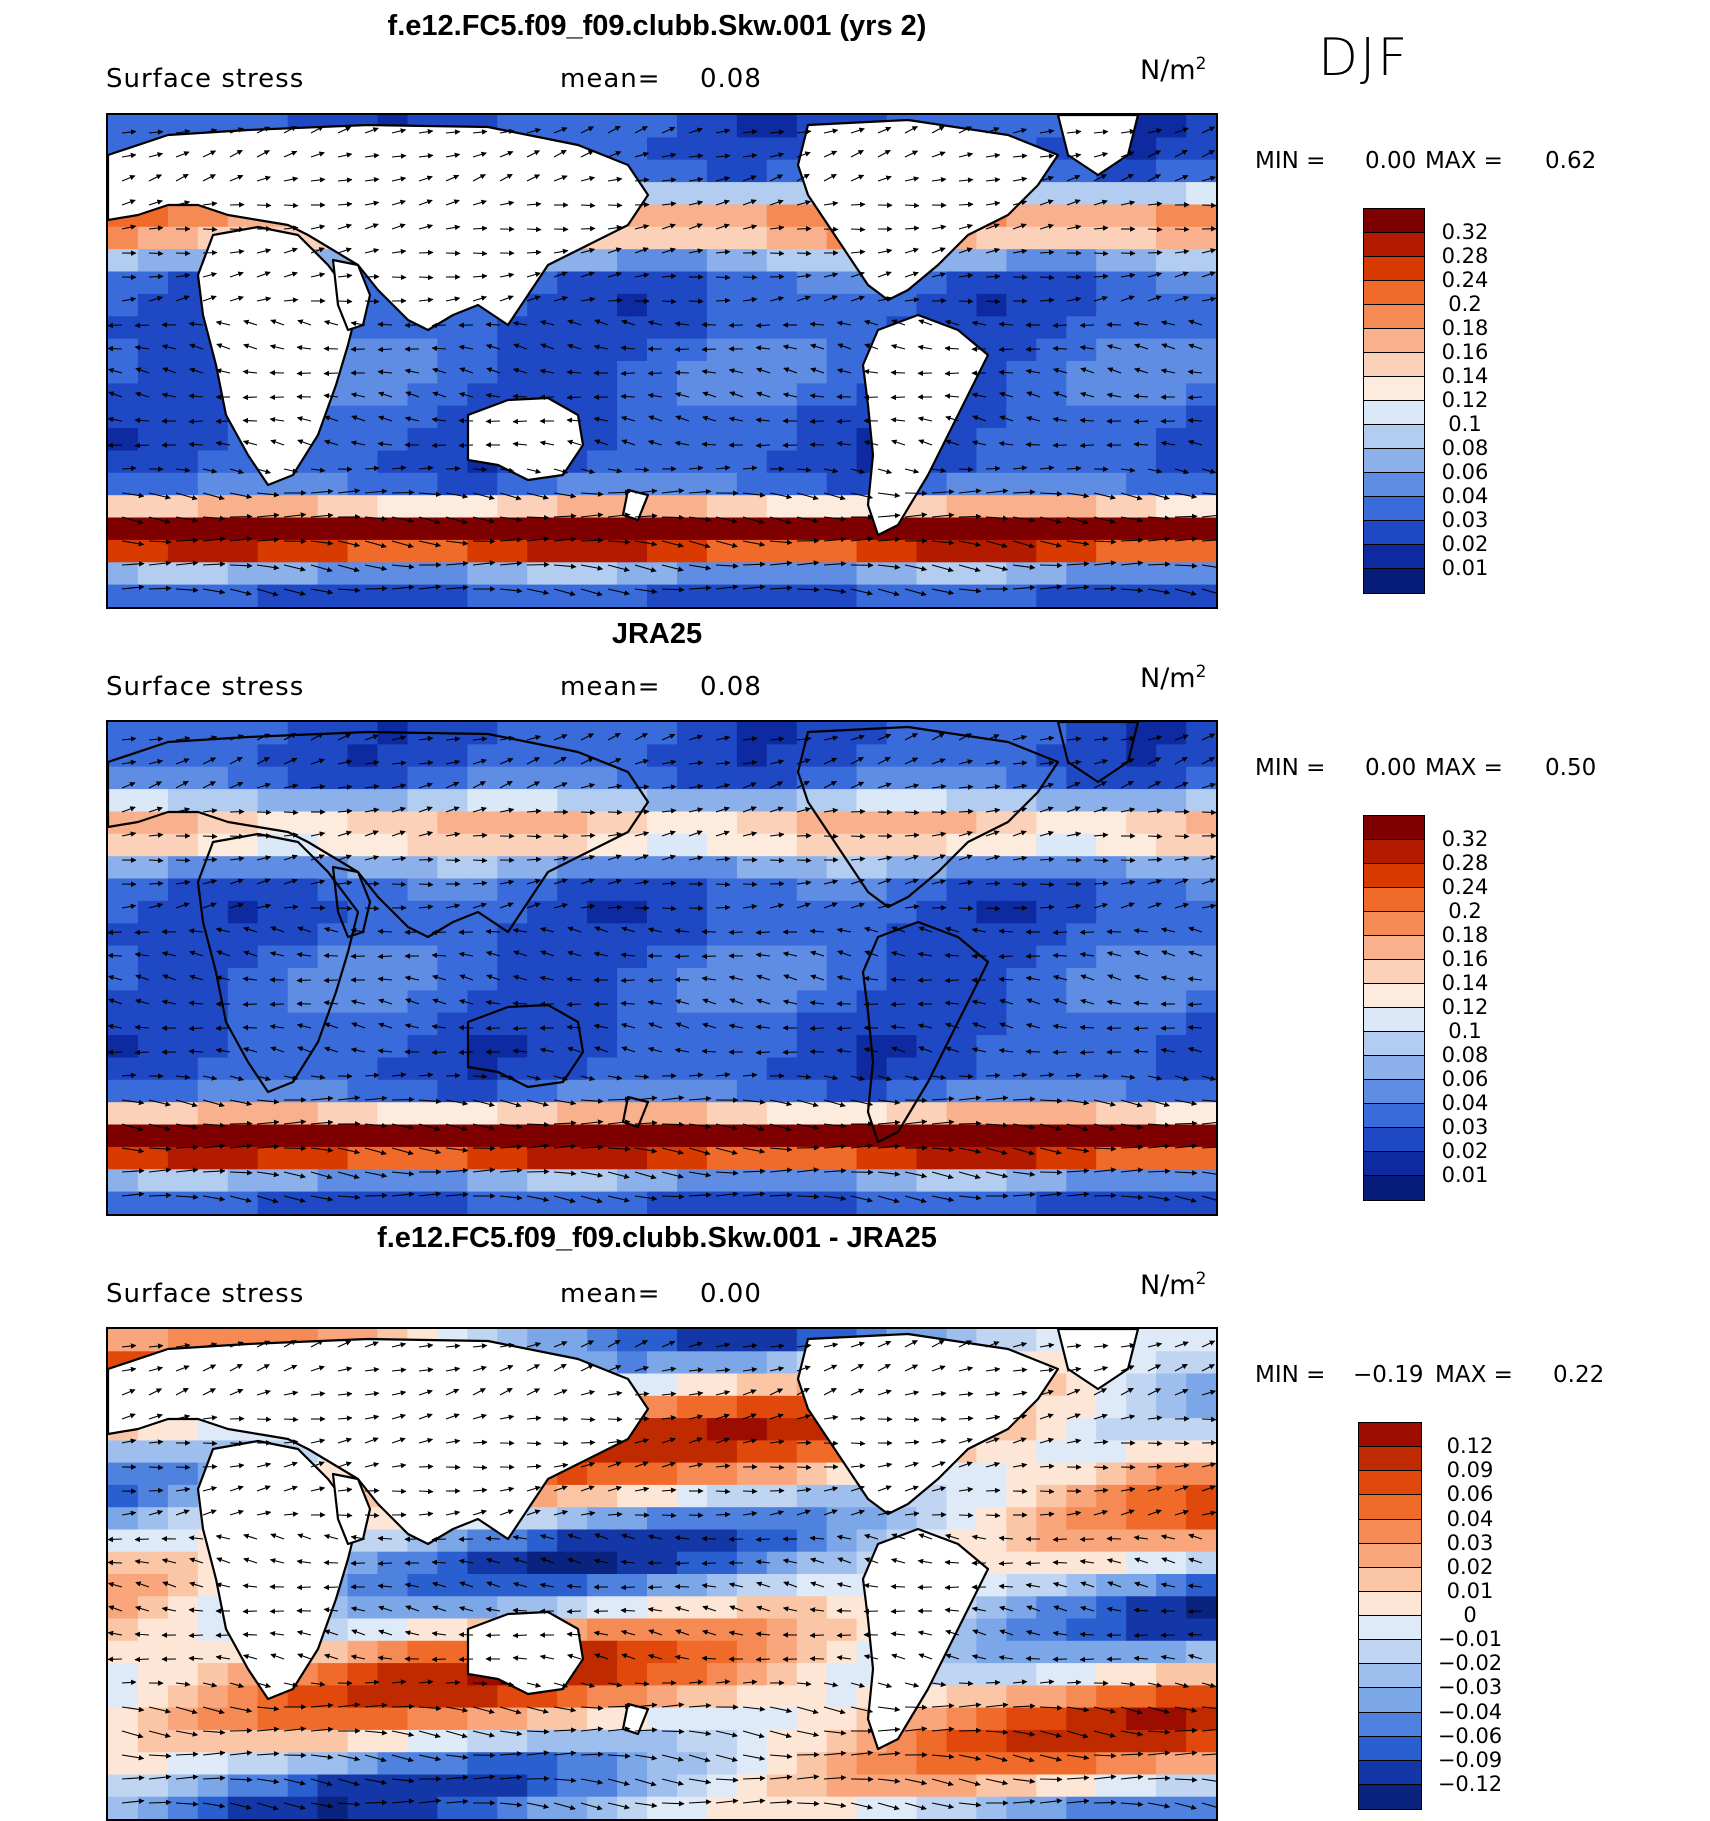 This screenshot has width=1710, height=1821. What do you see at coordinates (1465, 328) in the screenshot?
I see `colorbar-tick-label: 0.18` at bounding box center [1465, 328].